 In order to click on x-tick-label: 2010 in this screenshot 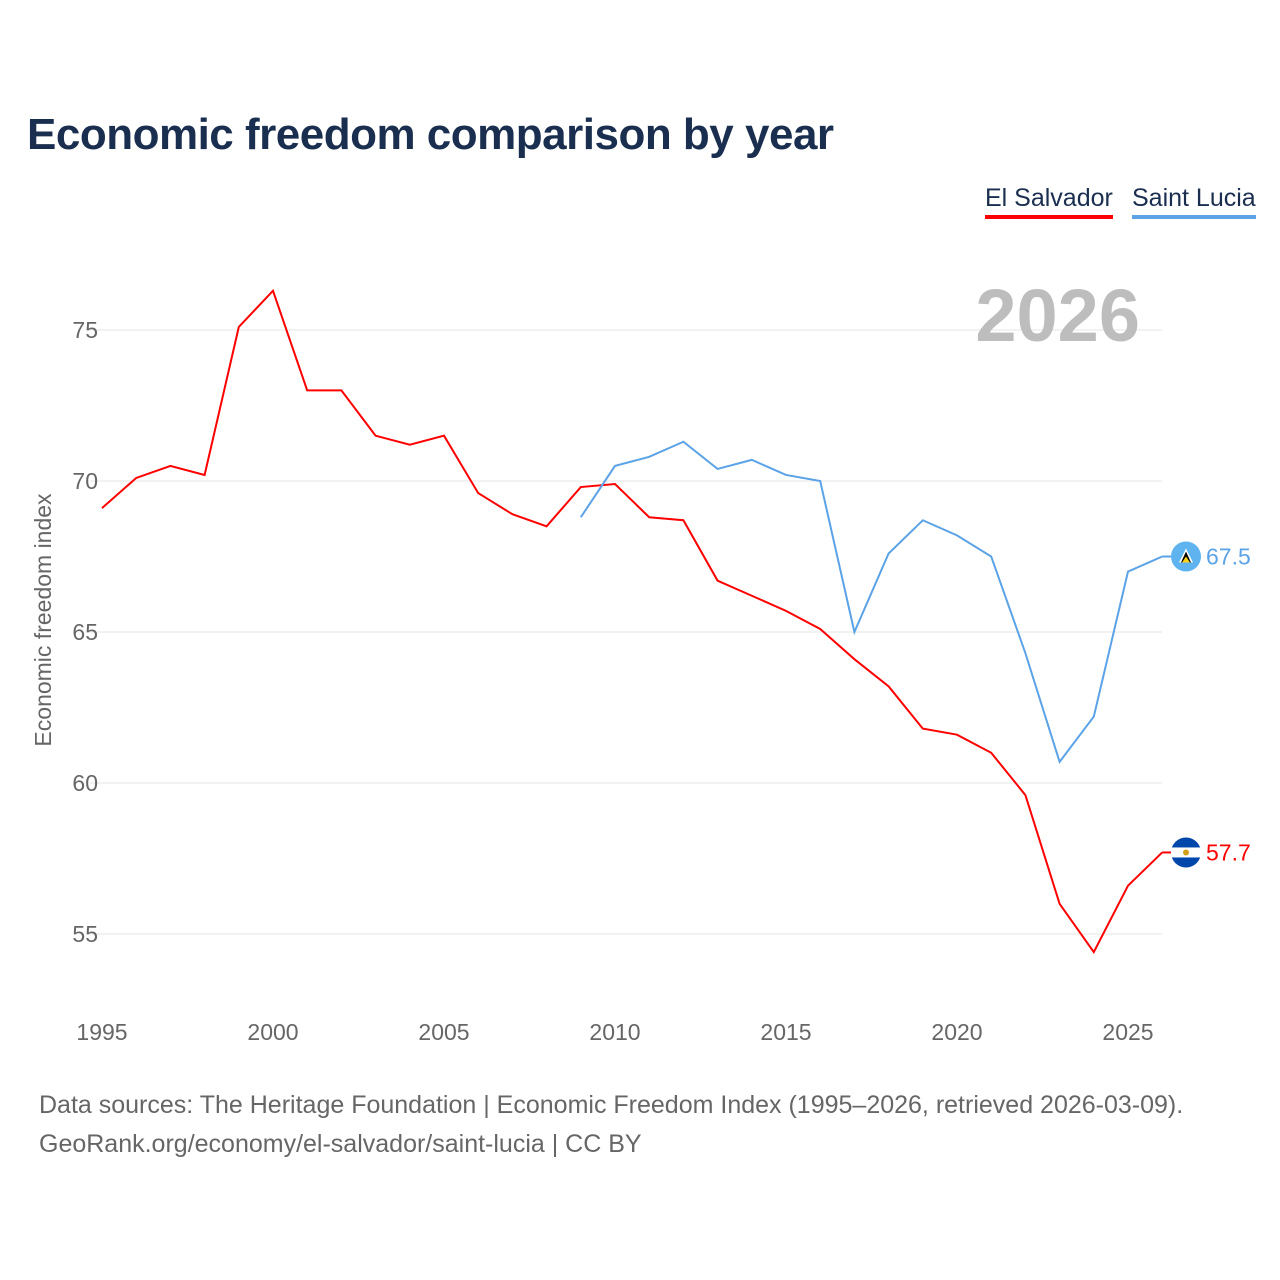, I will do `click(614, 1032)`.